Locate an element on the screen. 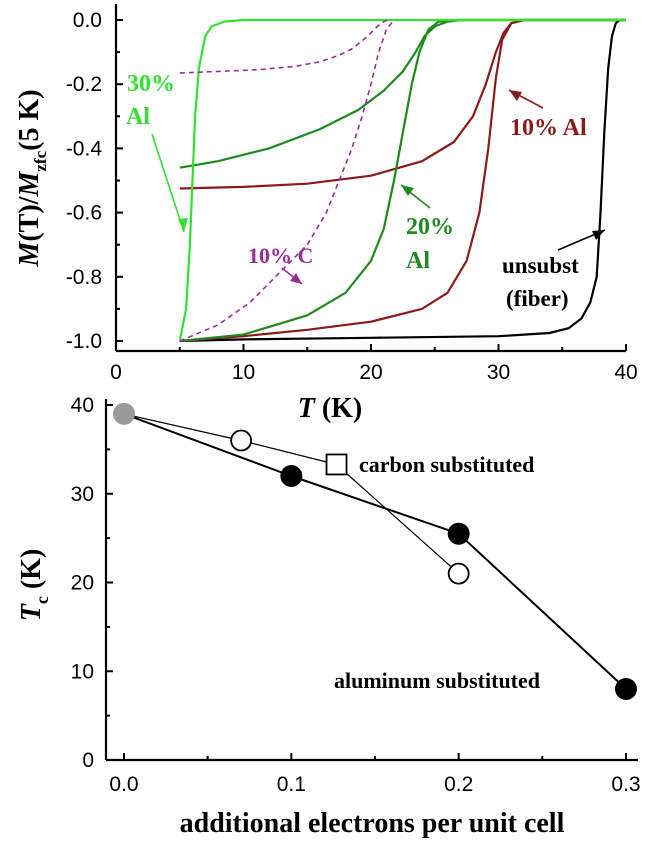 This screenshot has height=852, width=652. bottom-xtick-label: 0.1 is located at coordinates (291, 784).